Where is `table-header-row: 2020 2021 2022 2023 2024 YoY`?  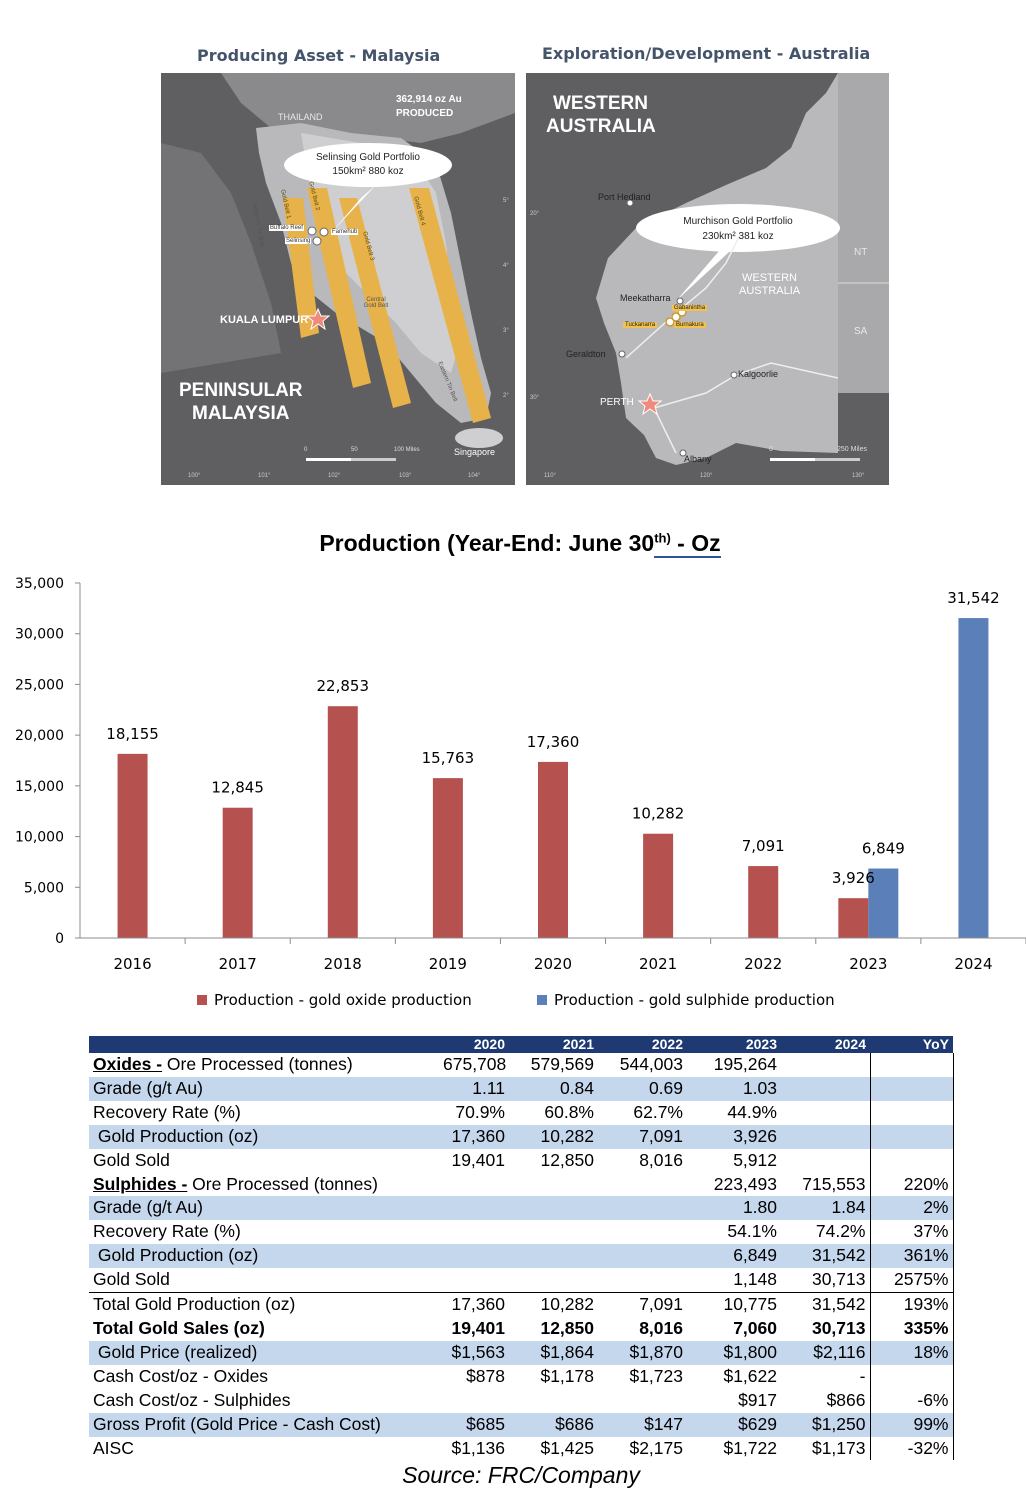
table-header-row: 2020 2021 2022 2023 2024 YoY is located at coordinates (521, 1044).